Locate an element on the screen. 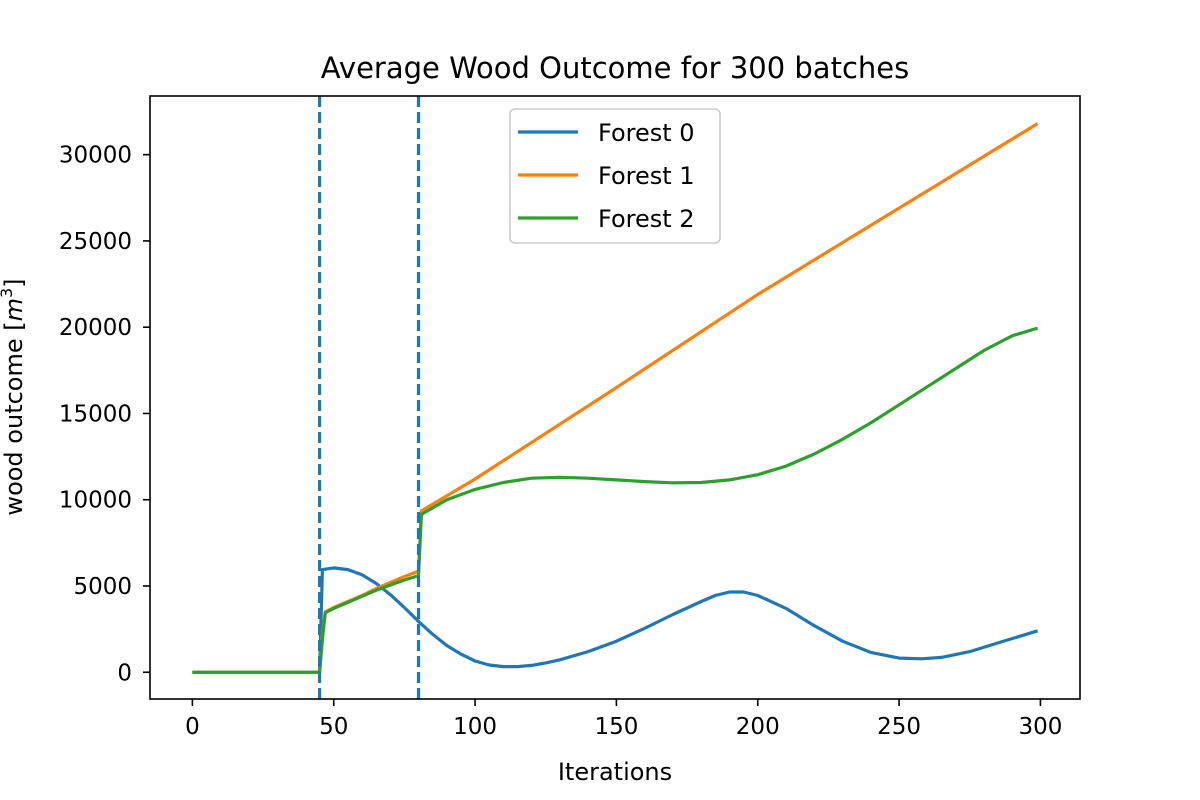 The width and height of the screenshot is (1200, 800). x-axis: 0 50 100 150 200 250 300 is located at coordinates (623, 719).